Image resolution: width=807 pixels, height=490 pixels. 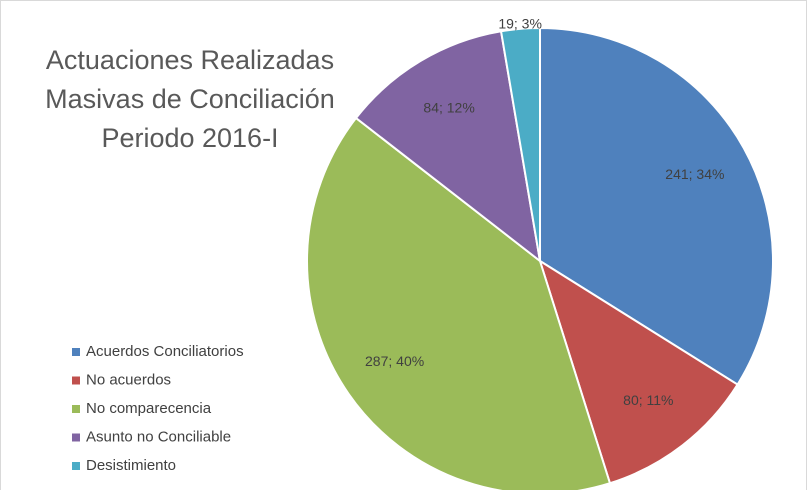 What do you see at coordinates (394, 361) in the screenshot?
I see `data-label: 287; 40%` at bounding box center [394, 361].